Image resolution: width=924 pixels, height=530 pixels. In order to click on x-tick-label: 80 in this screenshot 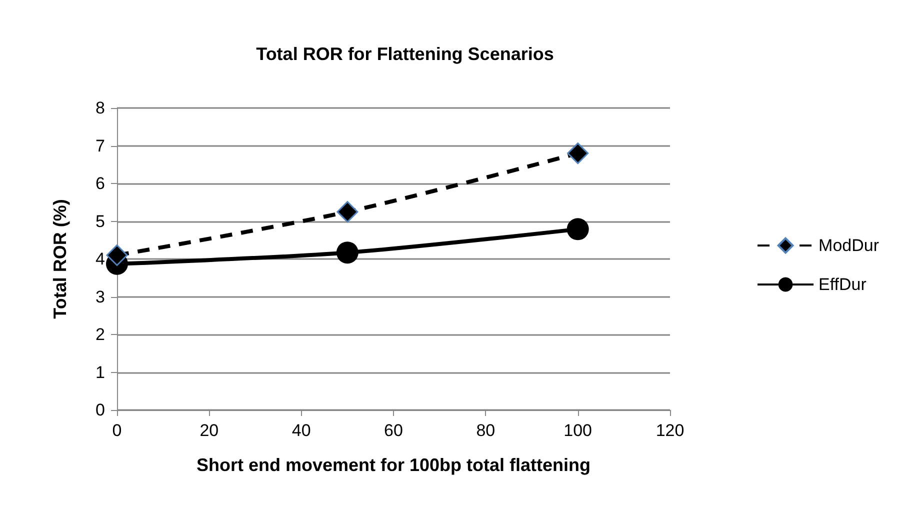, I will do `click(486, 430)`.